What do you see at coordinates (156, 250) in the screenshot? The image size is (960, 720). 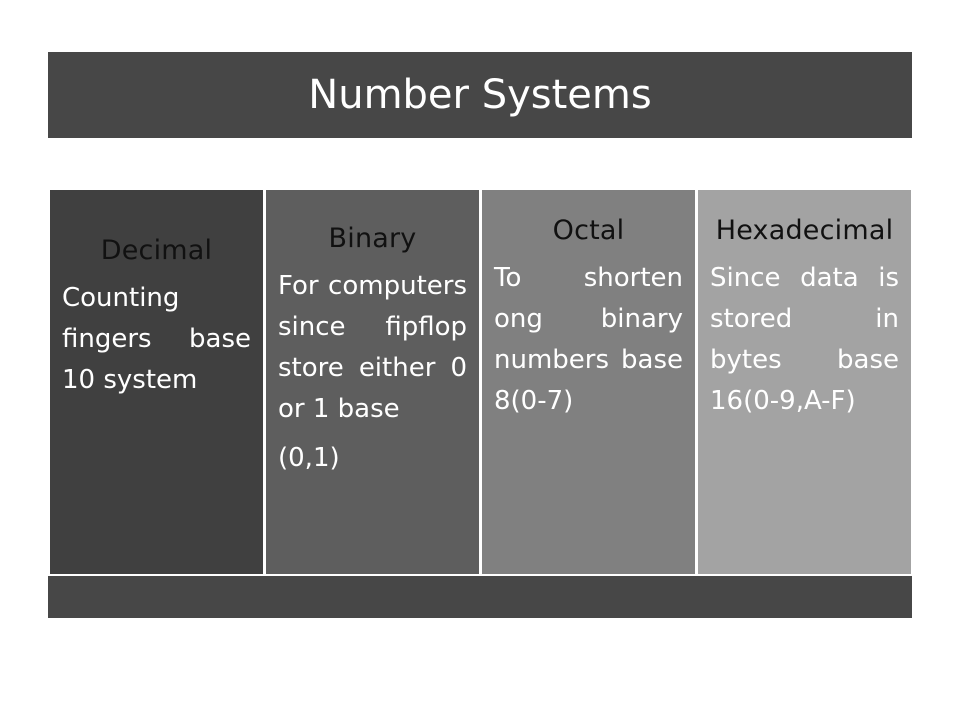 I see `panel-heading: Decimal` at bounding box center [156, 250].